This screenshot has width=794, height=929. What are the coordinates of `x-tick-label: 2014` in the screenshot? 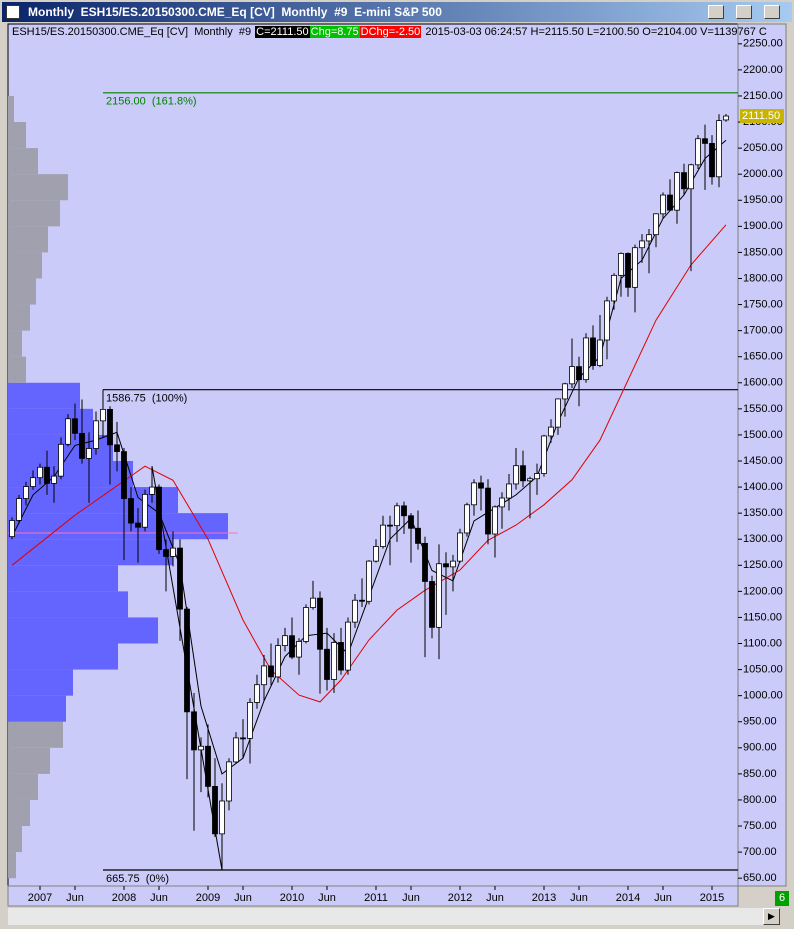 It's located at (628, 898).